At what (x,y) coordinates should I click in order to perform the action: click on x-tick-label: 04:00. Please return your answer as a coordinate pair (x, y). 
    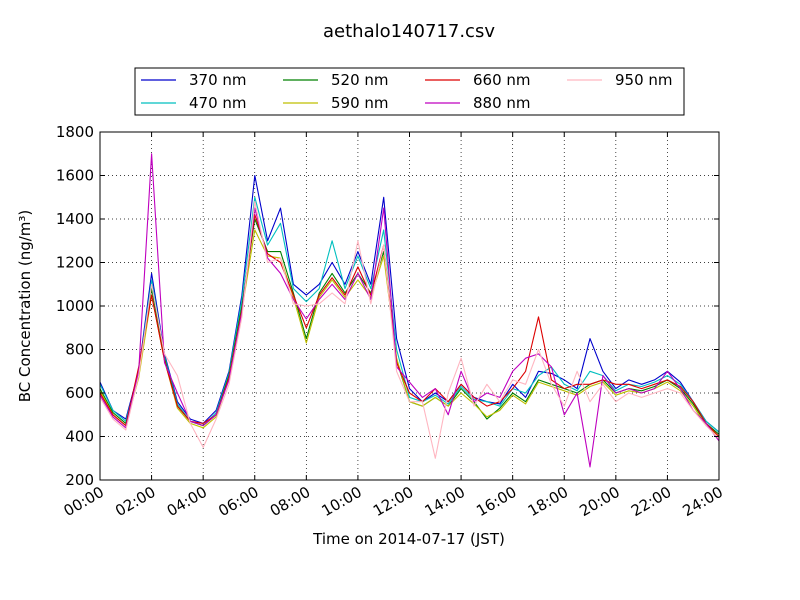
    Looking at the image, I should click on (187, 501).